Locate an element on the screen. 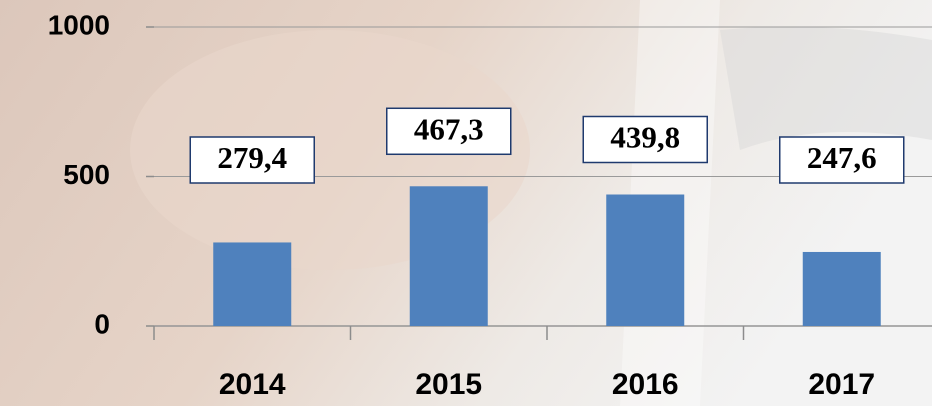 Image resolution: width=932 pixels, height=406 pixels. x-tick-label: 2016 is located at coordinates (645, 384).